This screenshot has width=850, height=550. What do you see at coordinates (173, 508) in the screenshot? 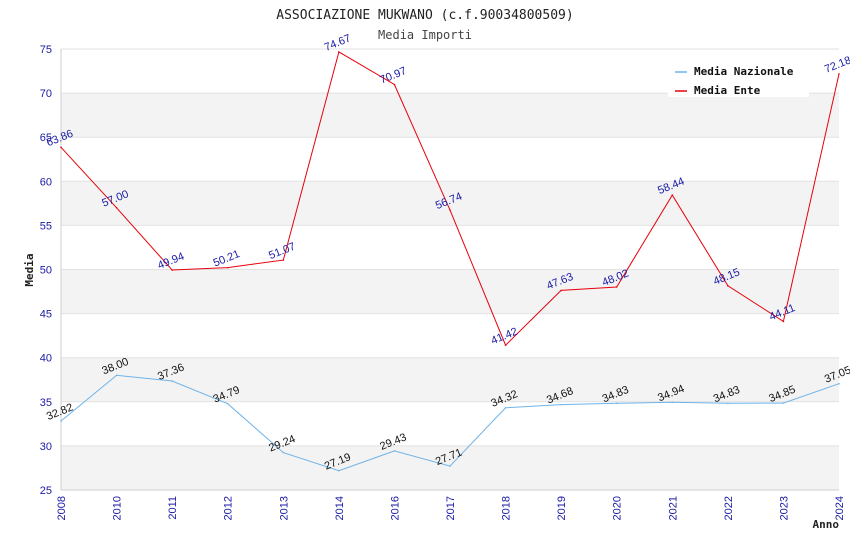
I see `x-tick-label: 2011` at bounding box center [173, 508].